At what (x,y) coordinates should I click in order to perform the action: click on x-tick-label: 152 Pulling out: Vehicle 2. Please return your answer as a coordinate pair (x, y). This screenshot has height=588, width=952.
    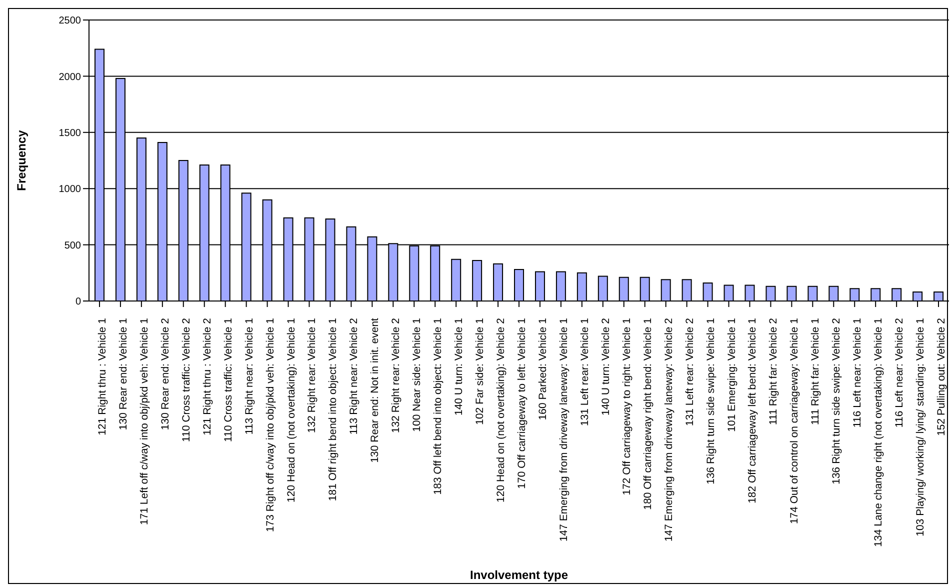
    Looking at the image, I should click on (942, 377).